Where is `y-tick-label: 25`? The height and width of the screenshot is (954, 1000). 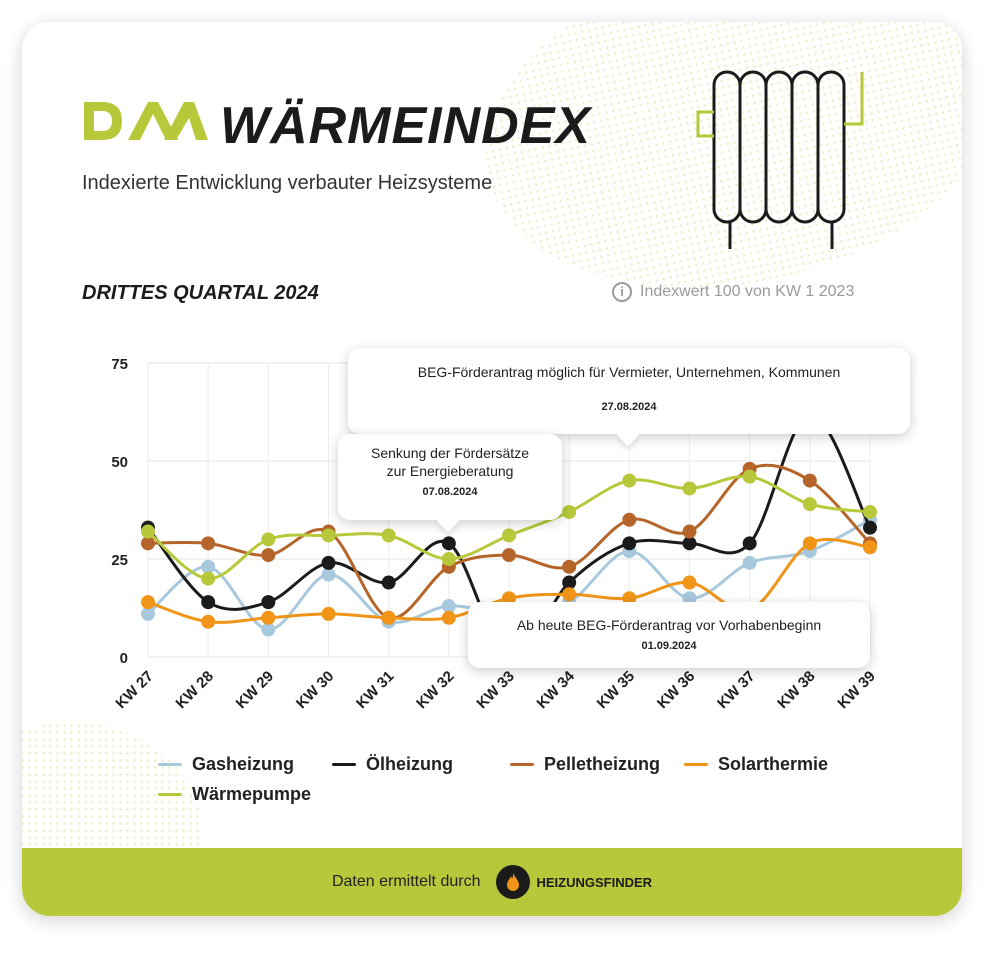
y-tick-label: 25 is located at coordinates (119, 560).